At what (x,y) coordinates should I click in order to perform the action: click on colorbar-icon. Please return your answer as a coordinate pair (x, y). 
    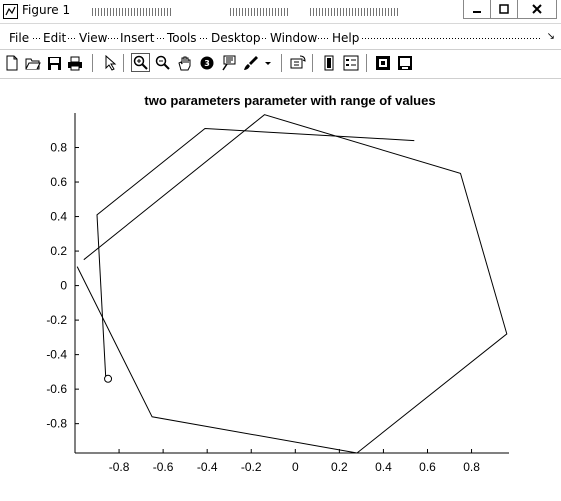
    Looking at the image, I should click on (329, 63).